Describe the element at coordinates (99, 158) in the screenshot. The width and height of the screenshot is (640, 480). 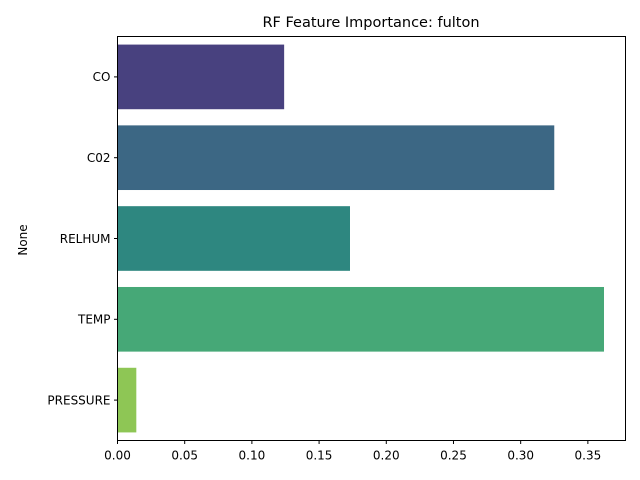
I see `y-tick-label: C02` at that location.